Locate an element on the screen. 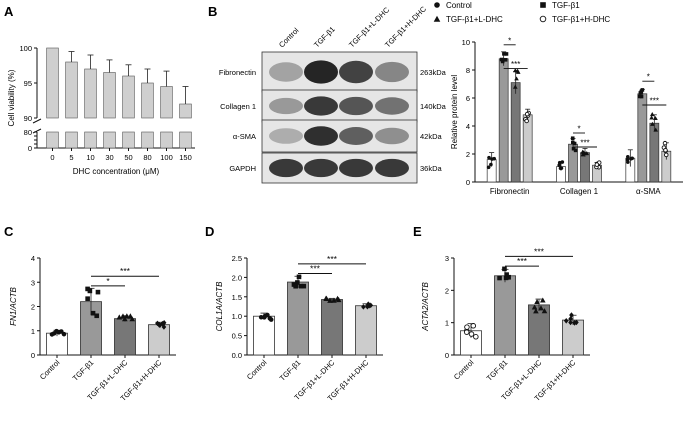 The image size is (685, 441). y-tick-label: 100 is located at coordinates (25, 48).